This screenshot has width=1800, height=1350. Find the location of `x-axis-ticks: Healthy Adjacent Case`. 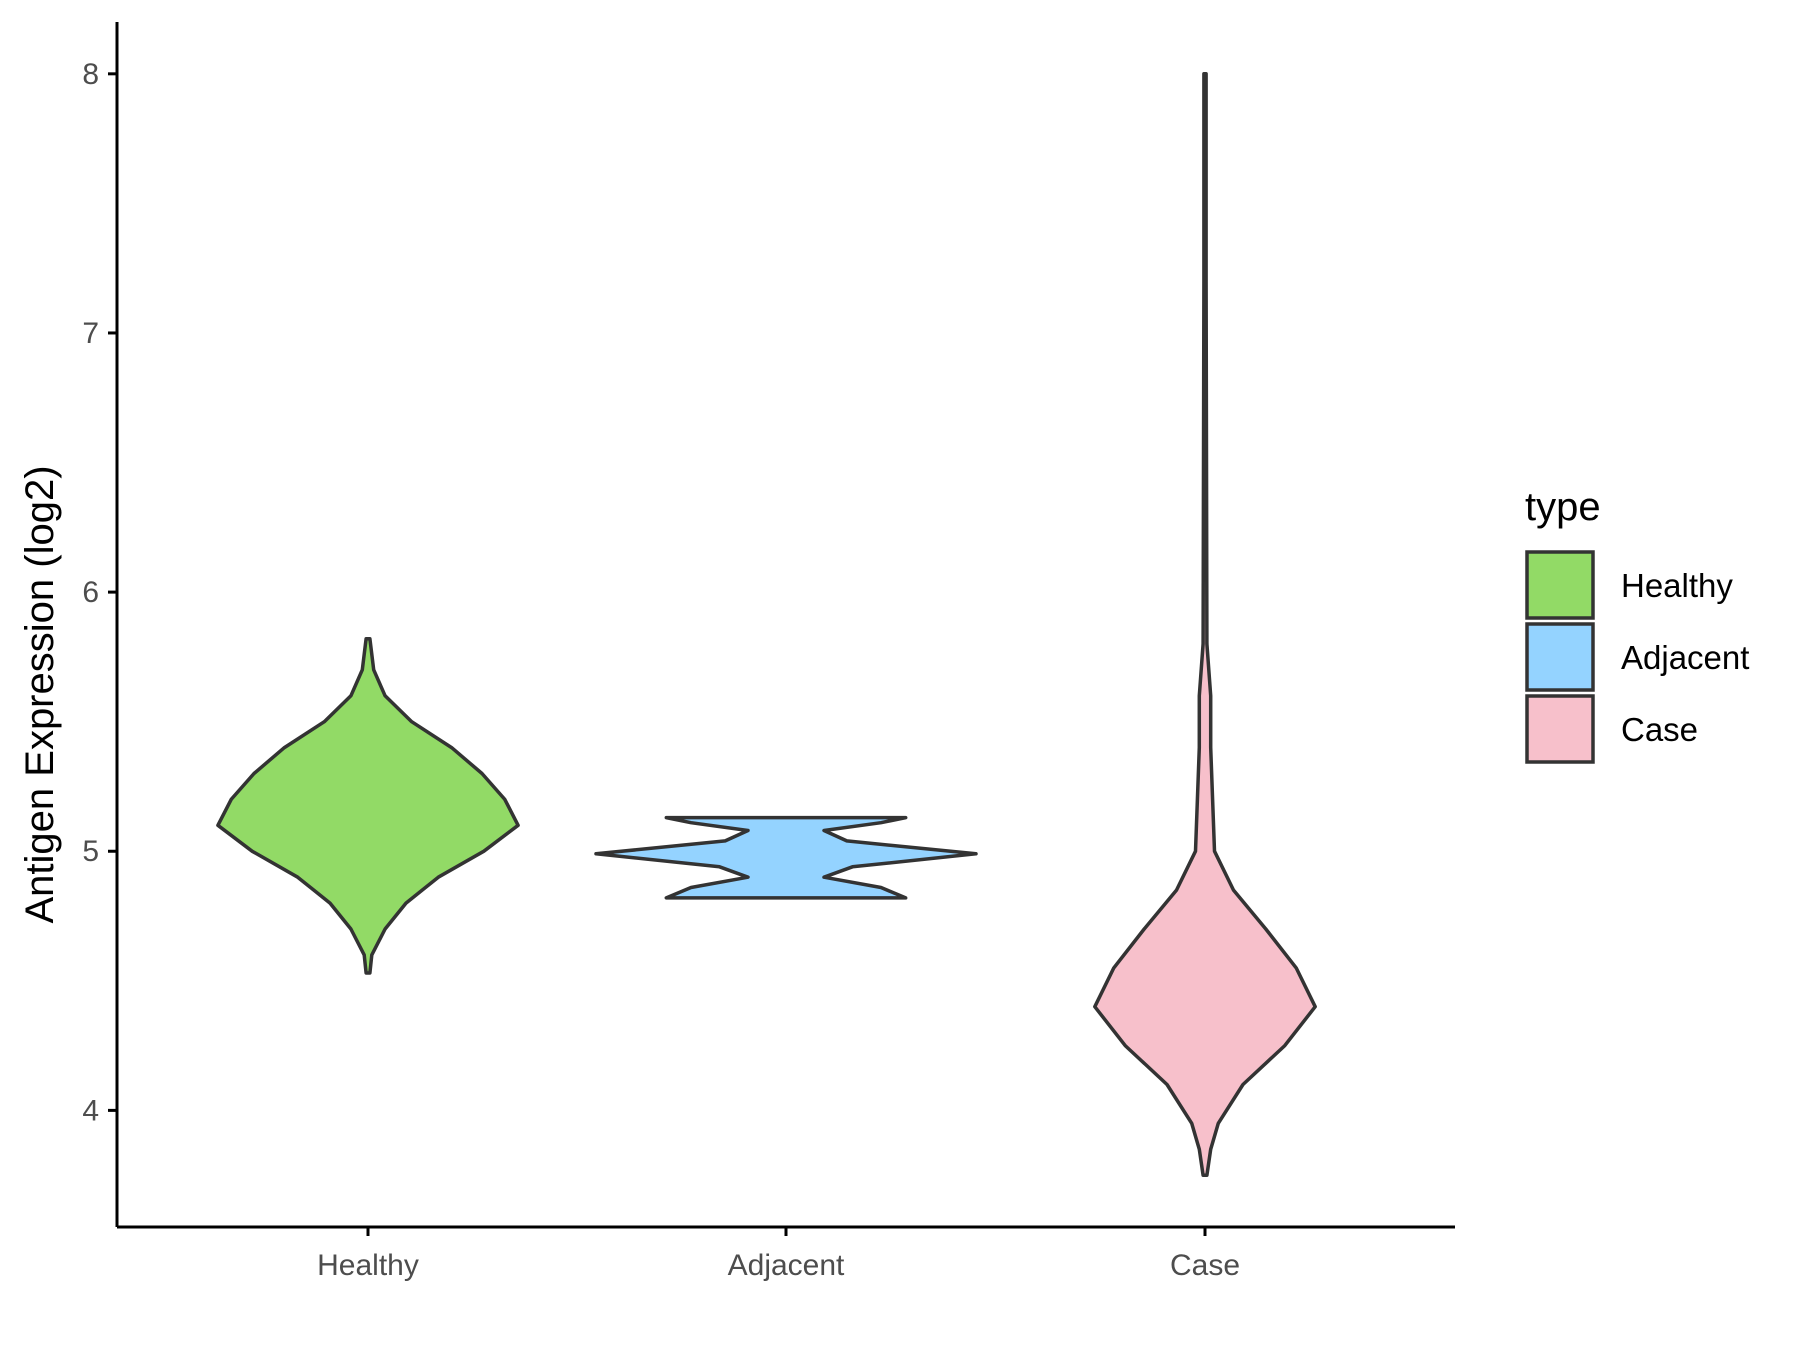

x-axis-ticks: Healthy Adjacent Case is located at coordinates (778, 1254).